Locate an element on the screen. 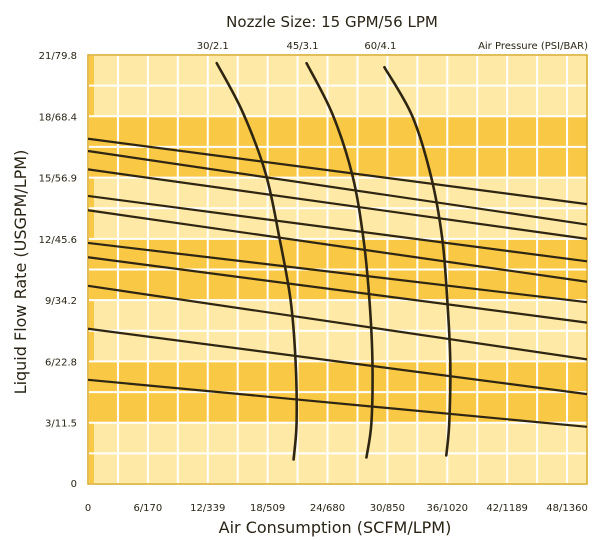 This screenshot has width=595, height=540. x-tick-label-2: 12/339 is located at coordinates (207, 508).